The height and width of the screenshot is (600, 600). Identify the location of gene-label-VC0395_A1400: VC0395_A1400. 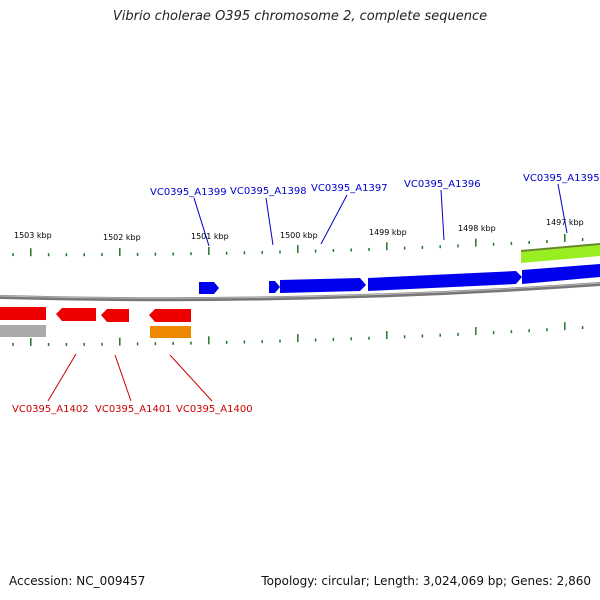
(214, 409).